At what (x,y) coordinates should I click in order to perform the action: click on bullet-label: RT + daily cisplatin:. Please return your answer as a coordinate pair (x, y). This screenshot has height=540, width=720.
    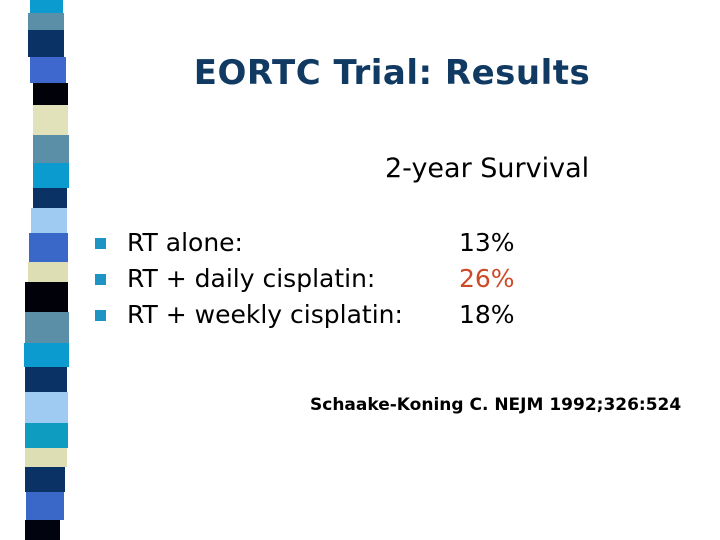
    Looking at the image, I should click on (251, 278).